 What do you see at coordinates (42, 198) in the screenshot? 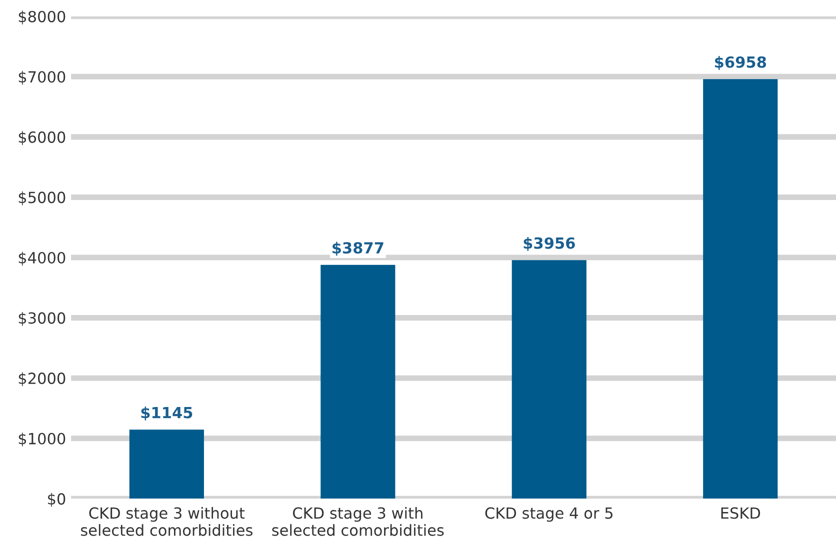
I see `y-tick-label: $5000` at bounding box center [42, 198].